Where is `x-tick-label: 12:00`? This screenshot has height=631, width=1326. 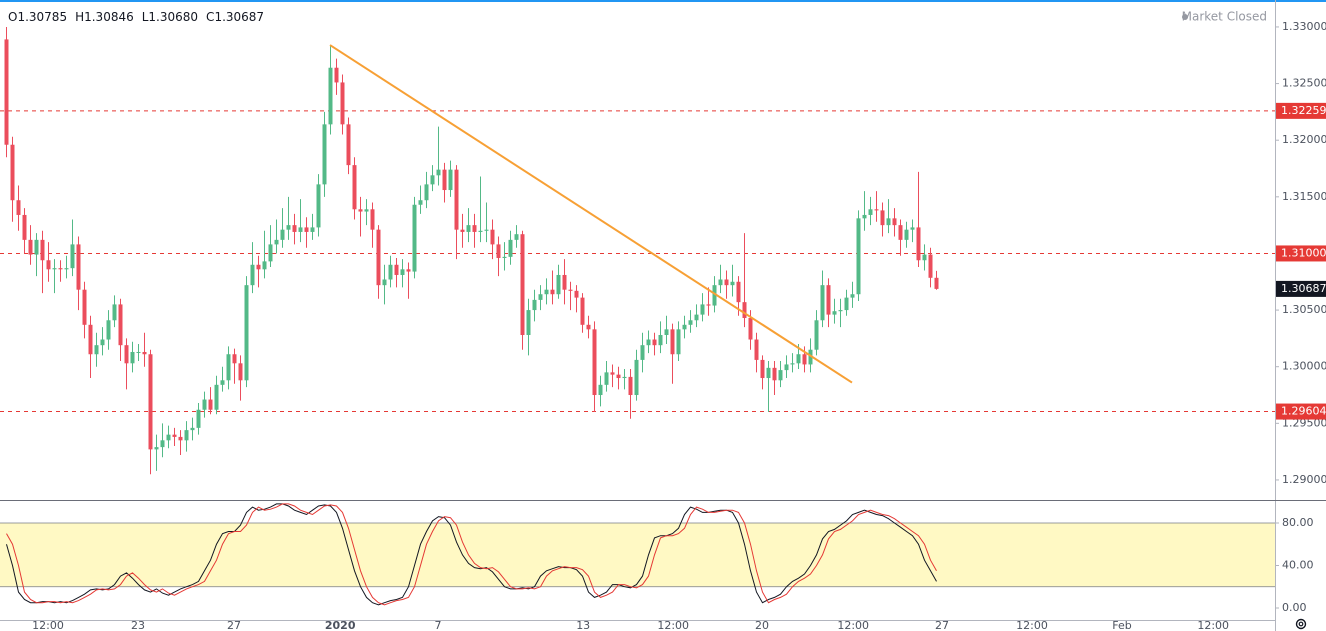
x-tick-label: 12:00 is located at coordinates (853, 625).